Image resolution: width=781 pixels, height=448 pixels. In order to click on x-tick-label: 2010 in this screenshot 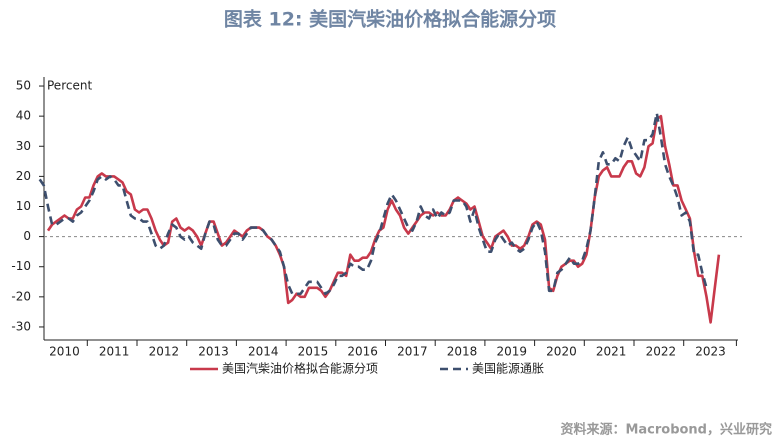, I will do `click(64, 352)`.